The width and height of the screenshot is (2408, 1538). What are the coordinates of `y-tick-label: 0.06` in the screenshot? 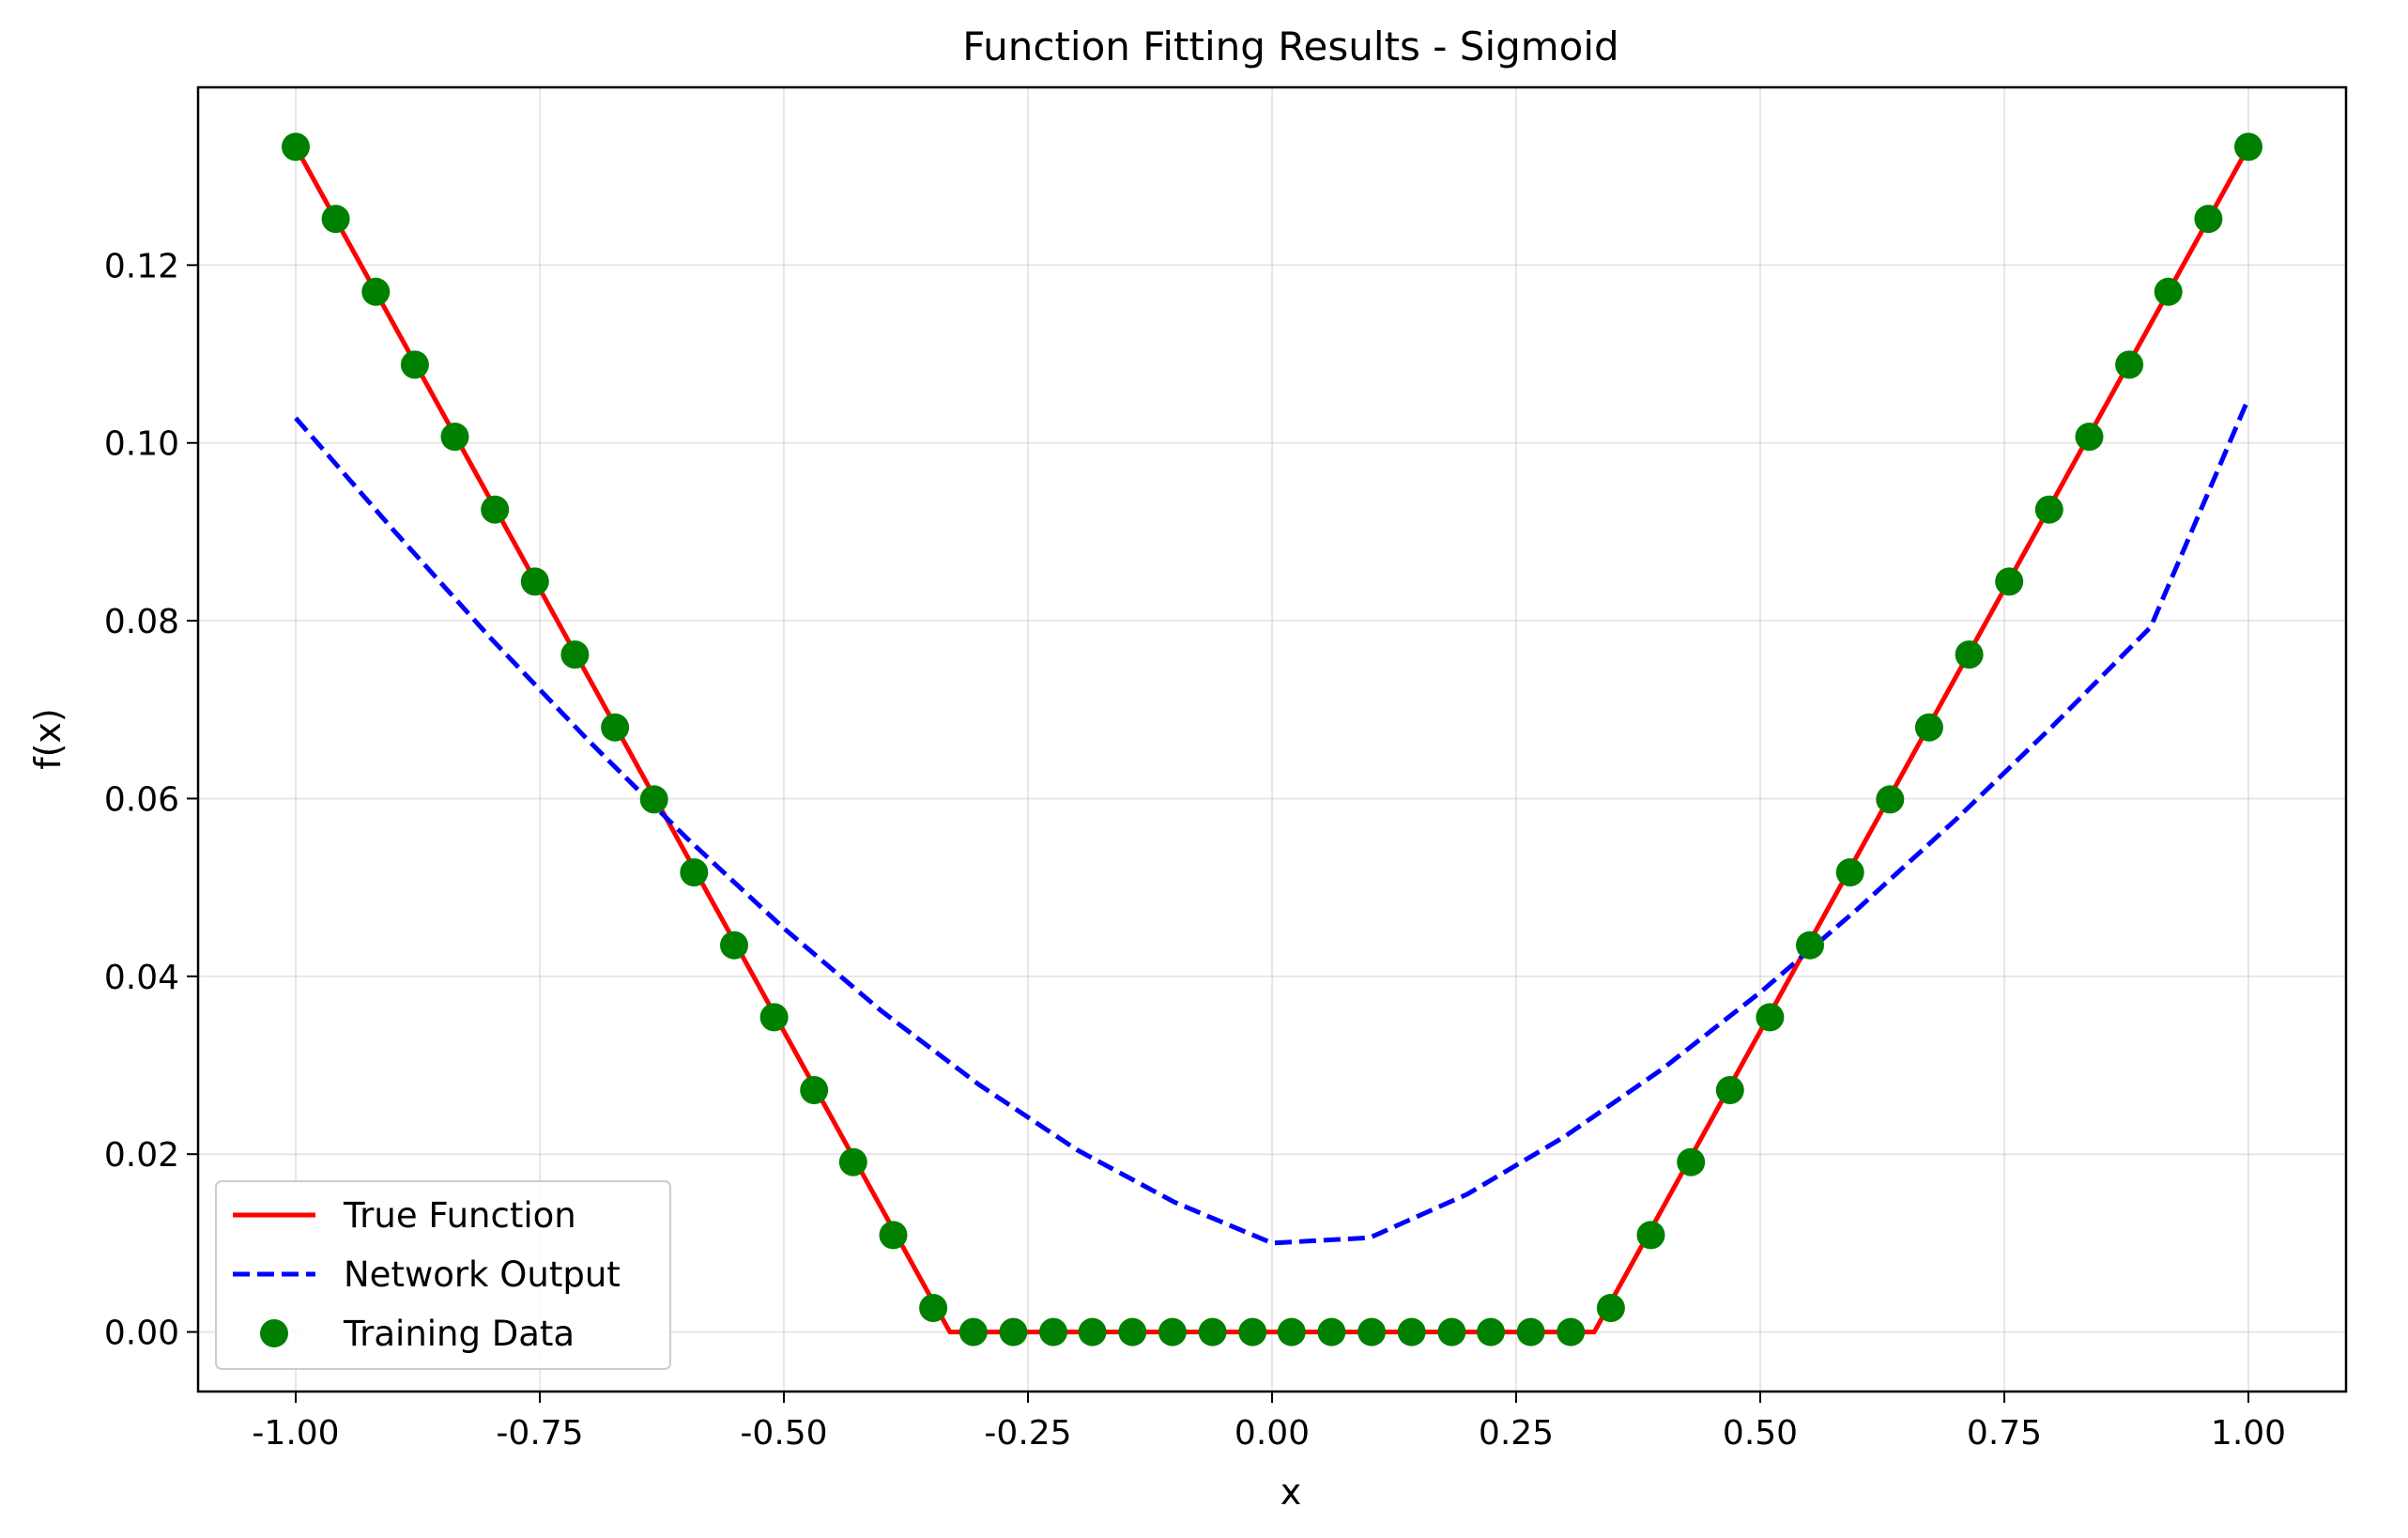 It's located at (141, 799).